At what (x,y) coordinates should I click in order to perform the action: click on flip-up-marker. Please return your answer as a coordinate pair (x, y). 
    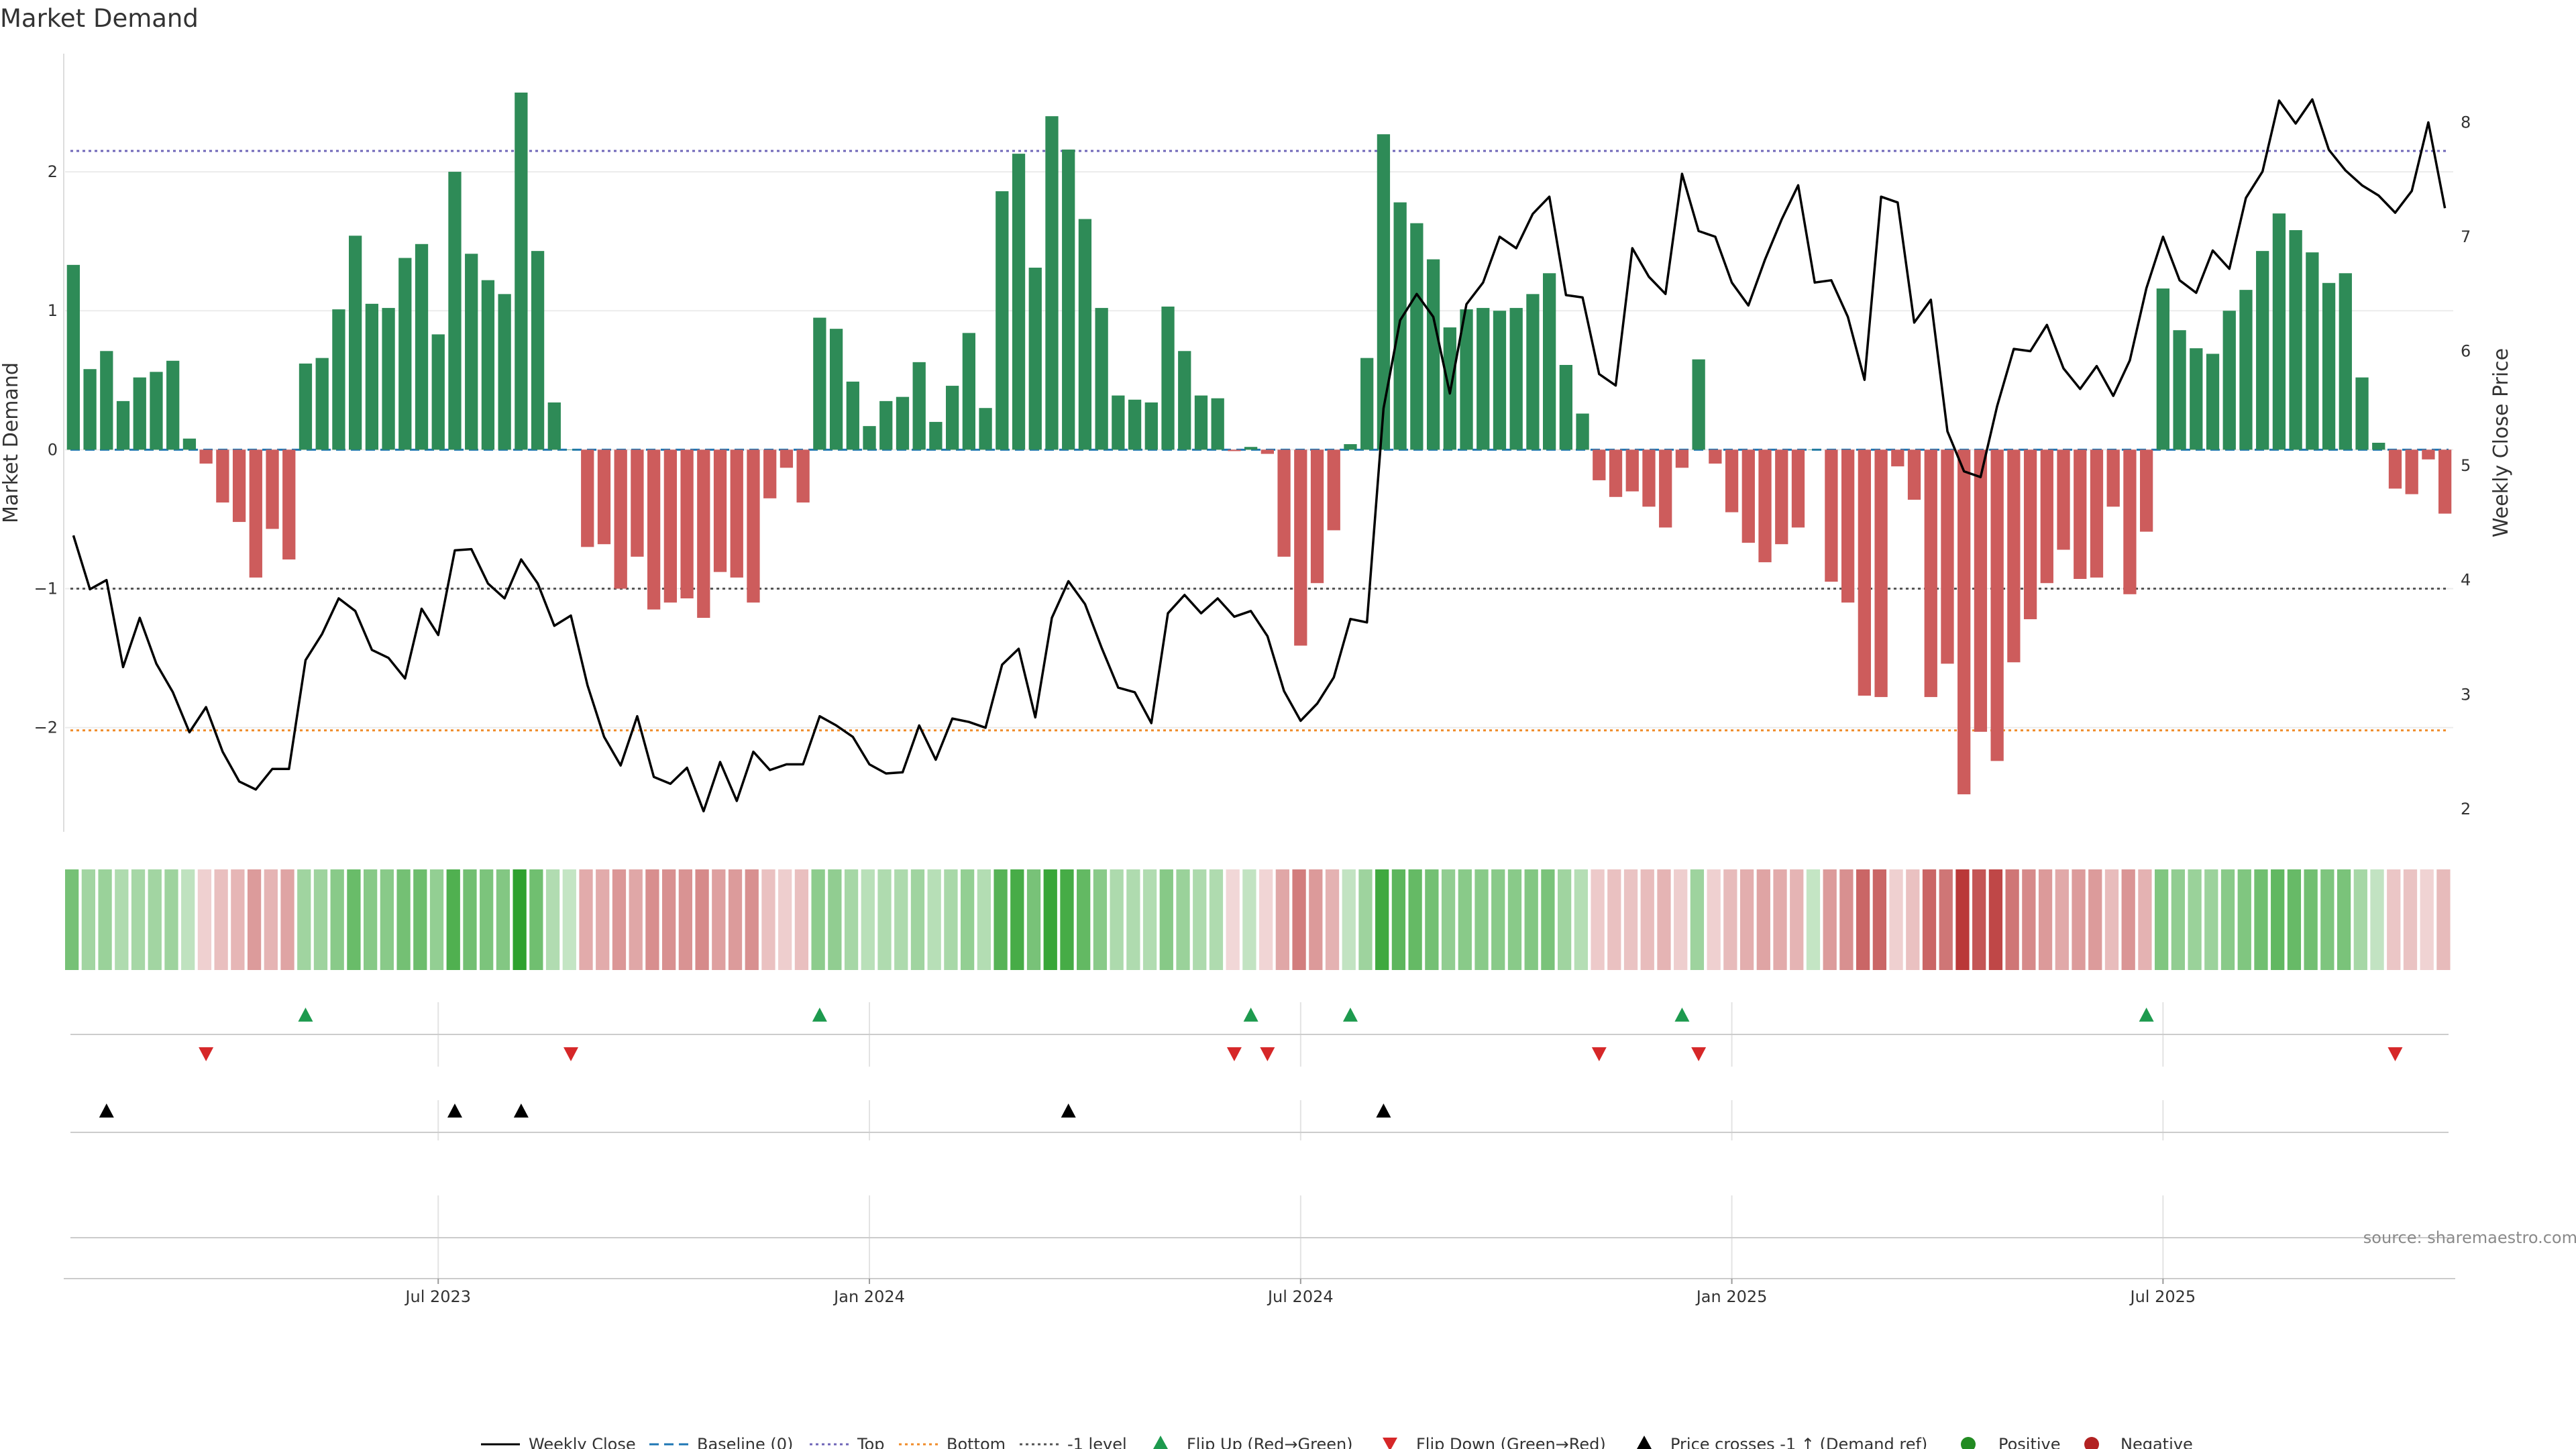
    Looking at the image, I should click on (2146, 1015).